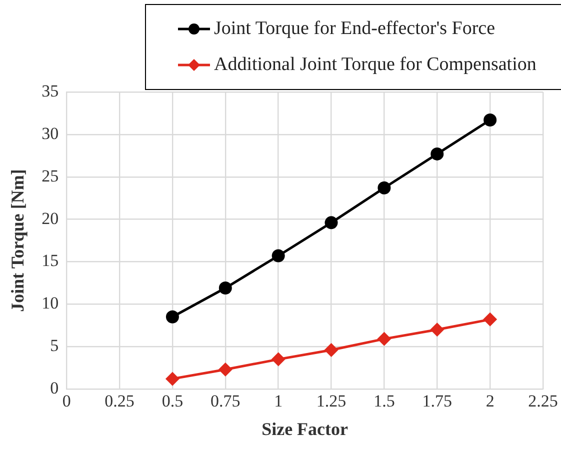 The width and height of the screenshot is (561, 449). I want to click on y-tick-label: 35, so click(50, 90).